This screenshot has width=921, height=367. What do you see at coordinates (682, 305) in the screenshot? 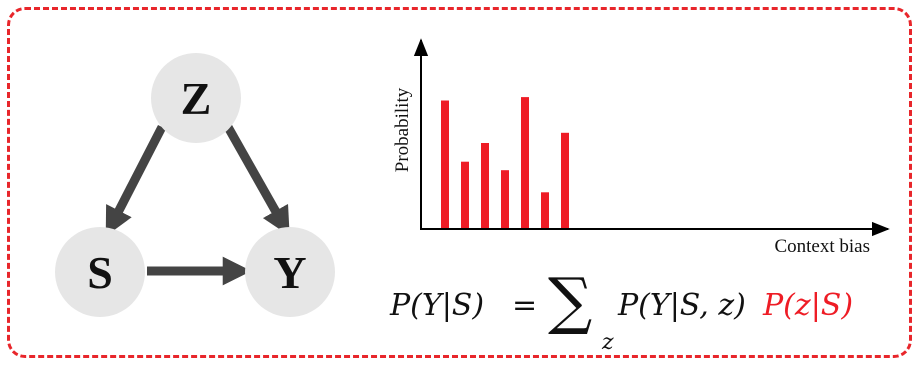
I see `formula-term1: P(Y|S, z)` at bounding box center [682, 305].